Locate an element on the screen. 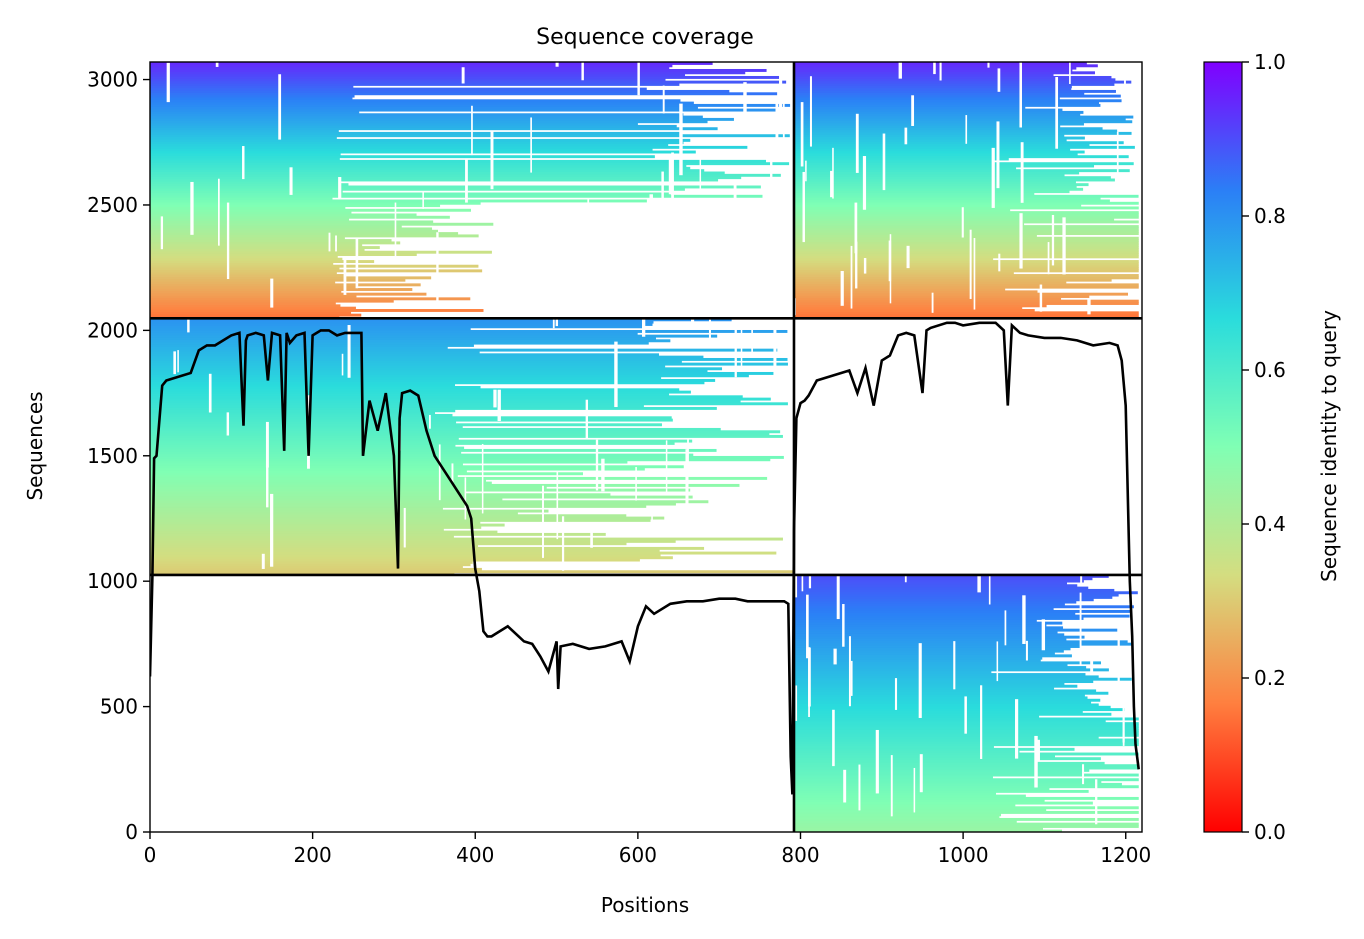  y-axis: 0 500 1000 1500 2000 2500 3000 is located at coordinates (118, 456).